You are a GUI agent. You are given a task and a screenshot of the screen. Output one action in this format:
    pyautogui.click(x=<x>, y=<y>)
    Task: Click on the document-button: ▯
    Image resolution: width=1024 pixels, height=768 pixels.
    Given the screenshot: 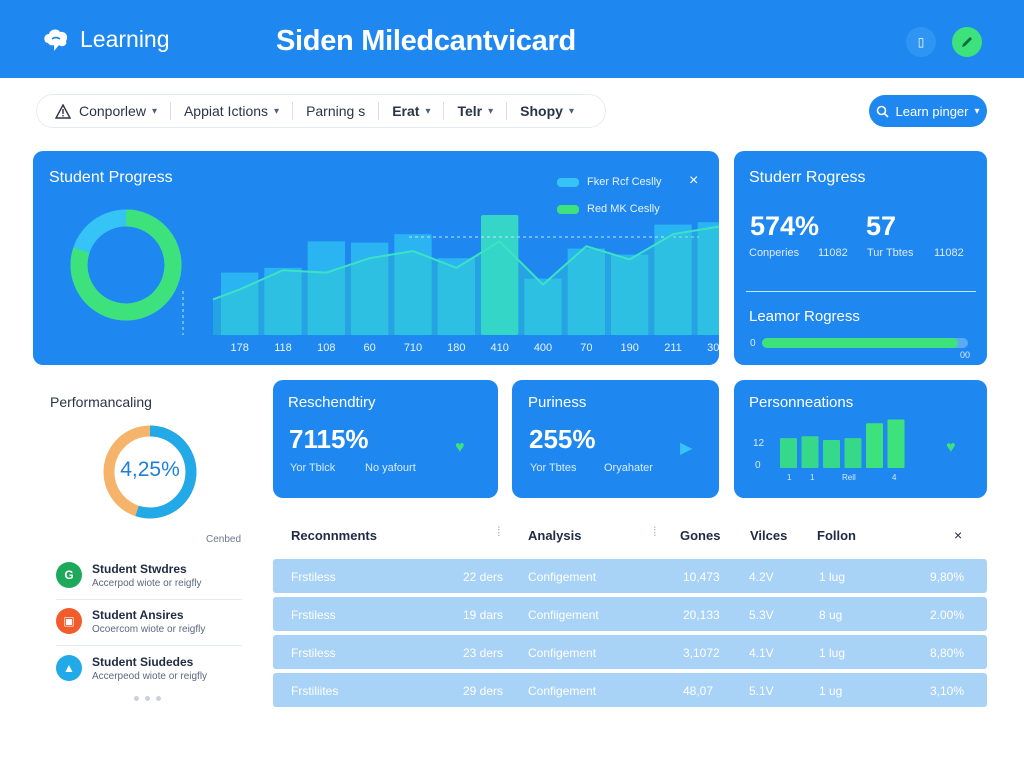 What is the action you would take?
    pyautogui.click(x=921, y=42)
    